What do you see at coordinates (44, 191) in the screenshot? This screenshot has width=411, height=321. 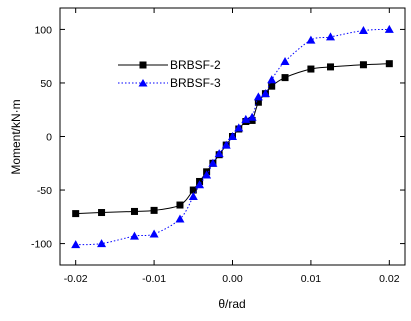 I see `y-tick-label: -50` at bounding box center [44, 191].